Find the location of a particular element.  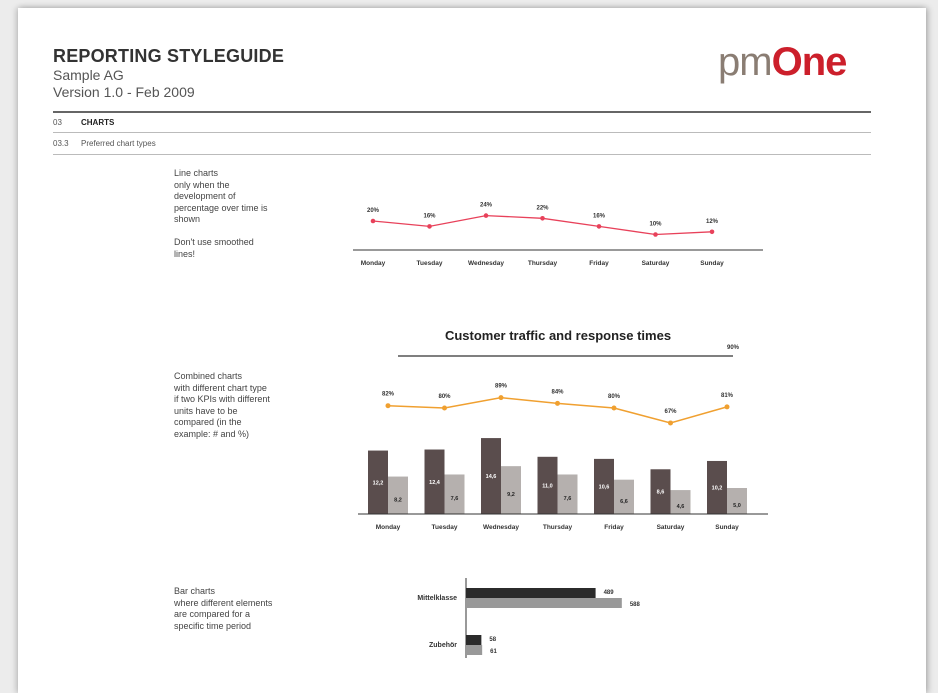

bar-dark-label: 8,6 is located at coordinates (661, 493).